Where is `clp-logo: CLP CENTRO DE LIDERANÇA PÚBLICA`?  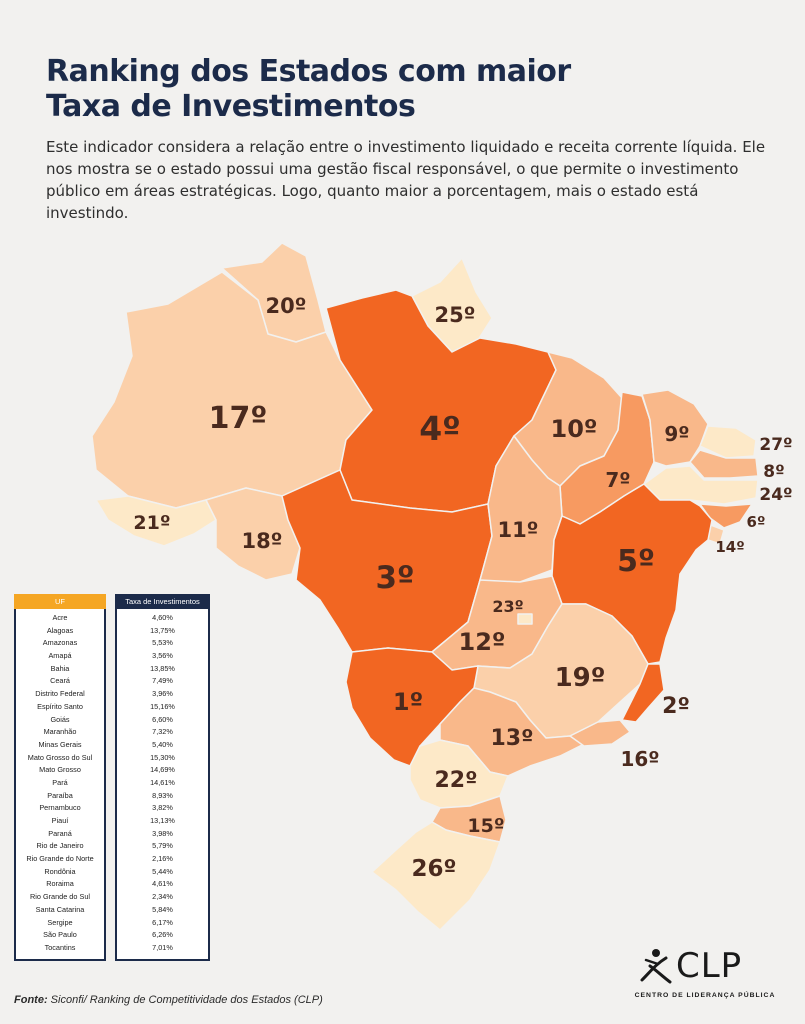 clp-logo: CLP CENTRO DE LIDERANÇA PÚBLICA is located at coordinates (705, 975).